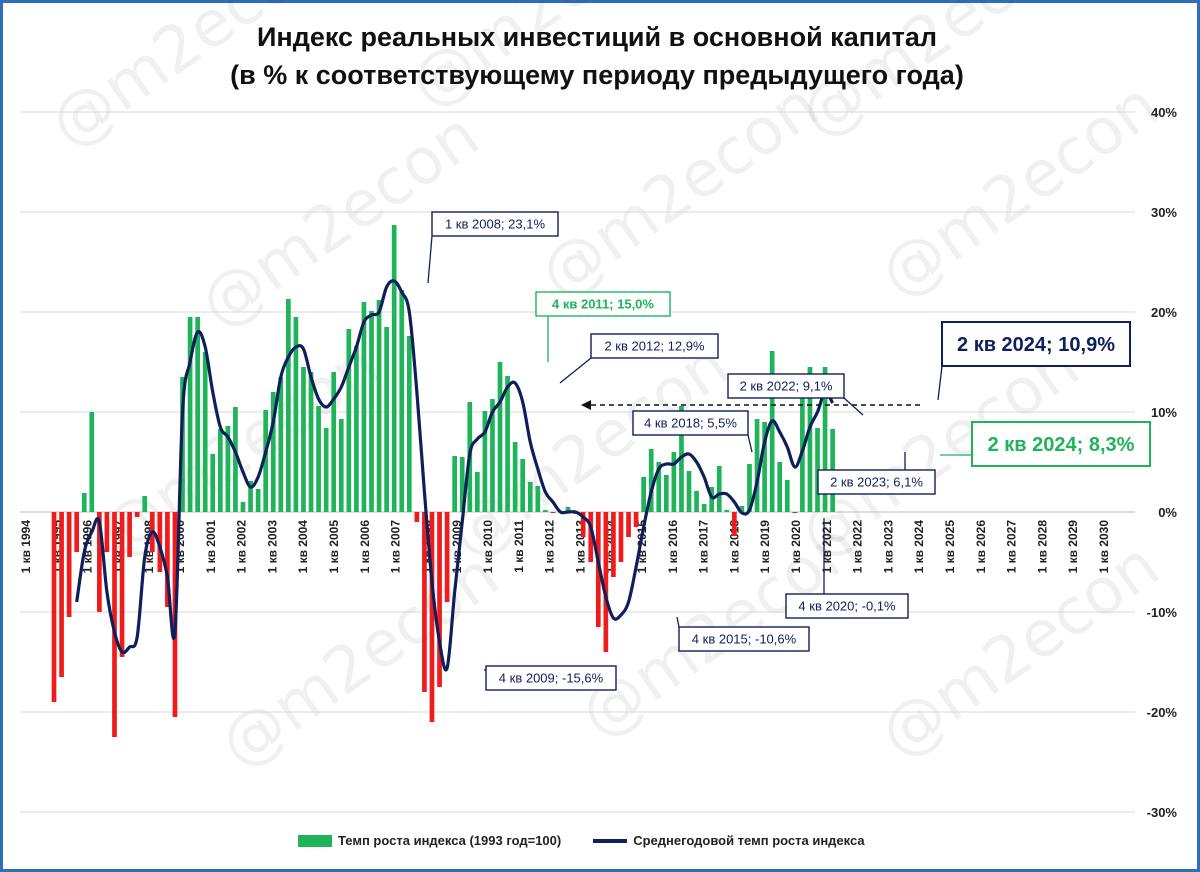  What do you see at coordinates (396, 547) in the screenshot?
I see `x-tick-label: 1 кв 2007` at bounding box center [396, 547].